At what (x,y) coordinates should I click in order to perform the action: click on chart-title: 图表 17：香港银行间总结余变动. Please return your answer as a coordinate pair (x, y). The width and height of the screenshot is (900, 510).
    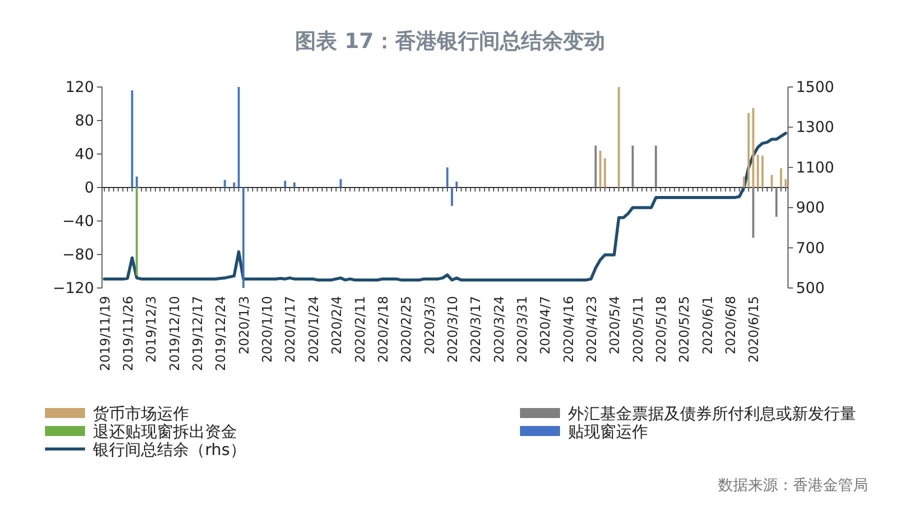
    Looking at the image, I should click on (450, 41).